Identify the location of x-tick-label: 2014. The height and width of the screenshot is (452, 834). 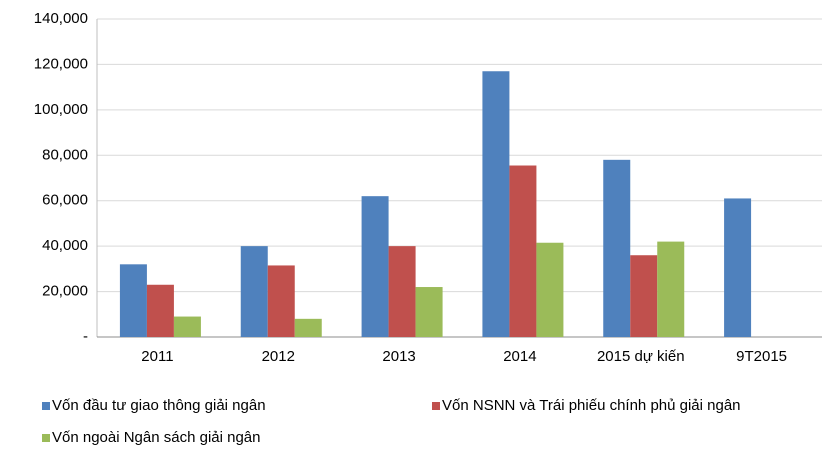
(519, 356).